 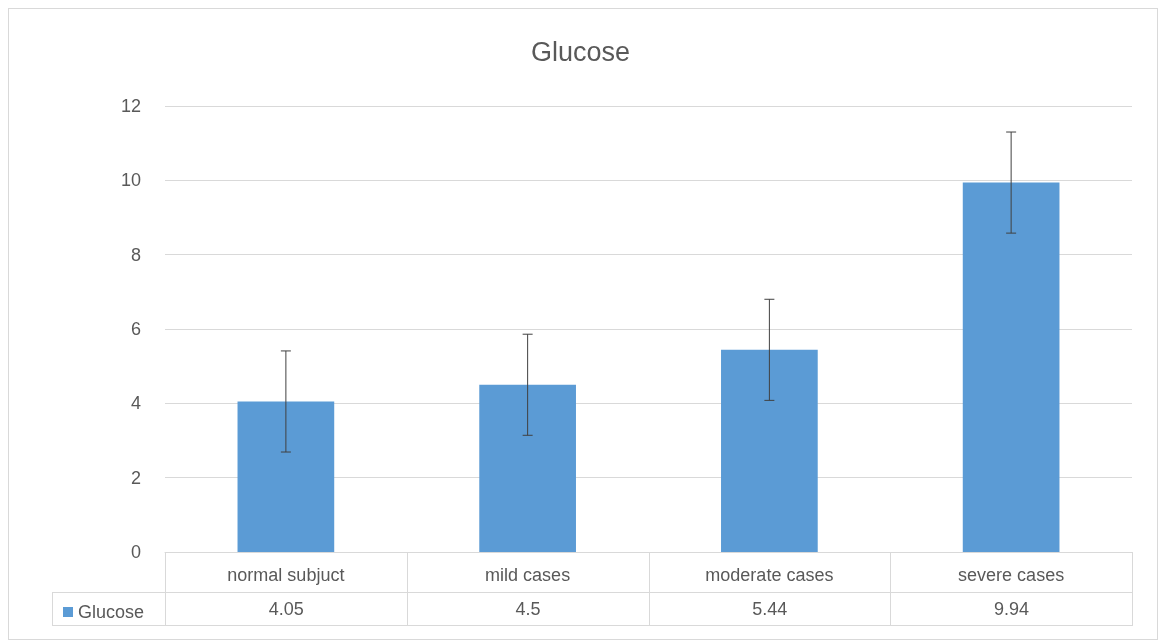 I want to click on data-label: 4.05, so click(x=286, y=609).